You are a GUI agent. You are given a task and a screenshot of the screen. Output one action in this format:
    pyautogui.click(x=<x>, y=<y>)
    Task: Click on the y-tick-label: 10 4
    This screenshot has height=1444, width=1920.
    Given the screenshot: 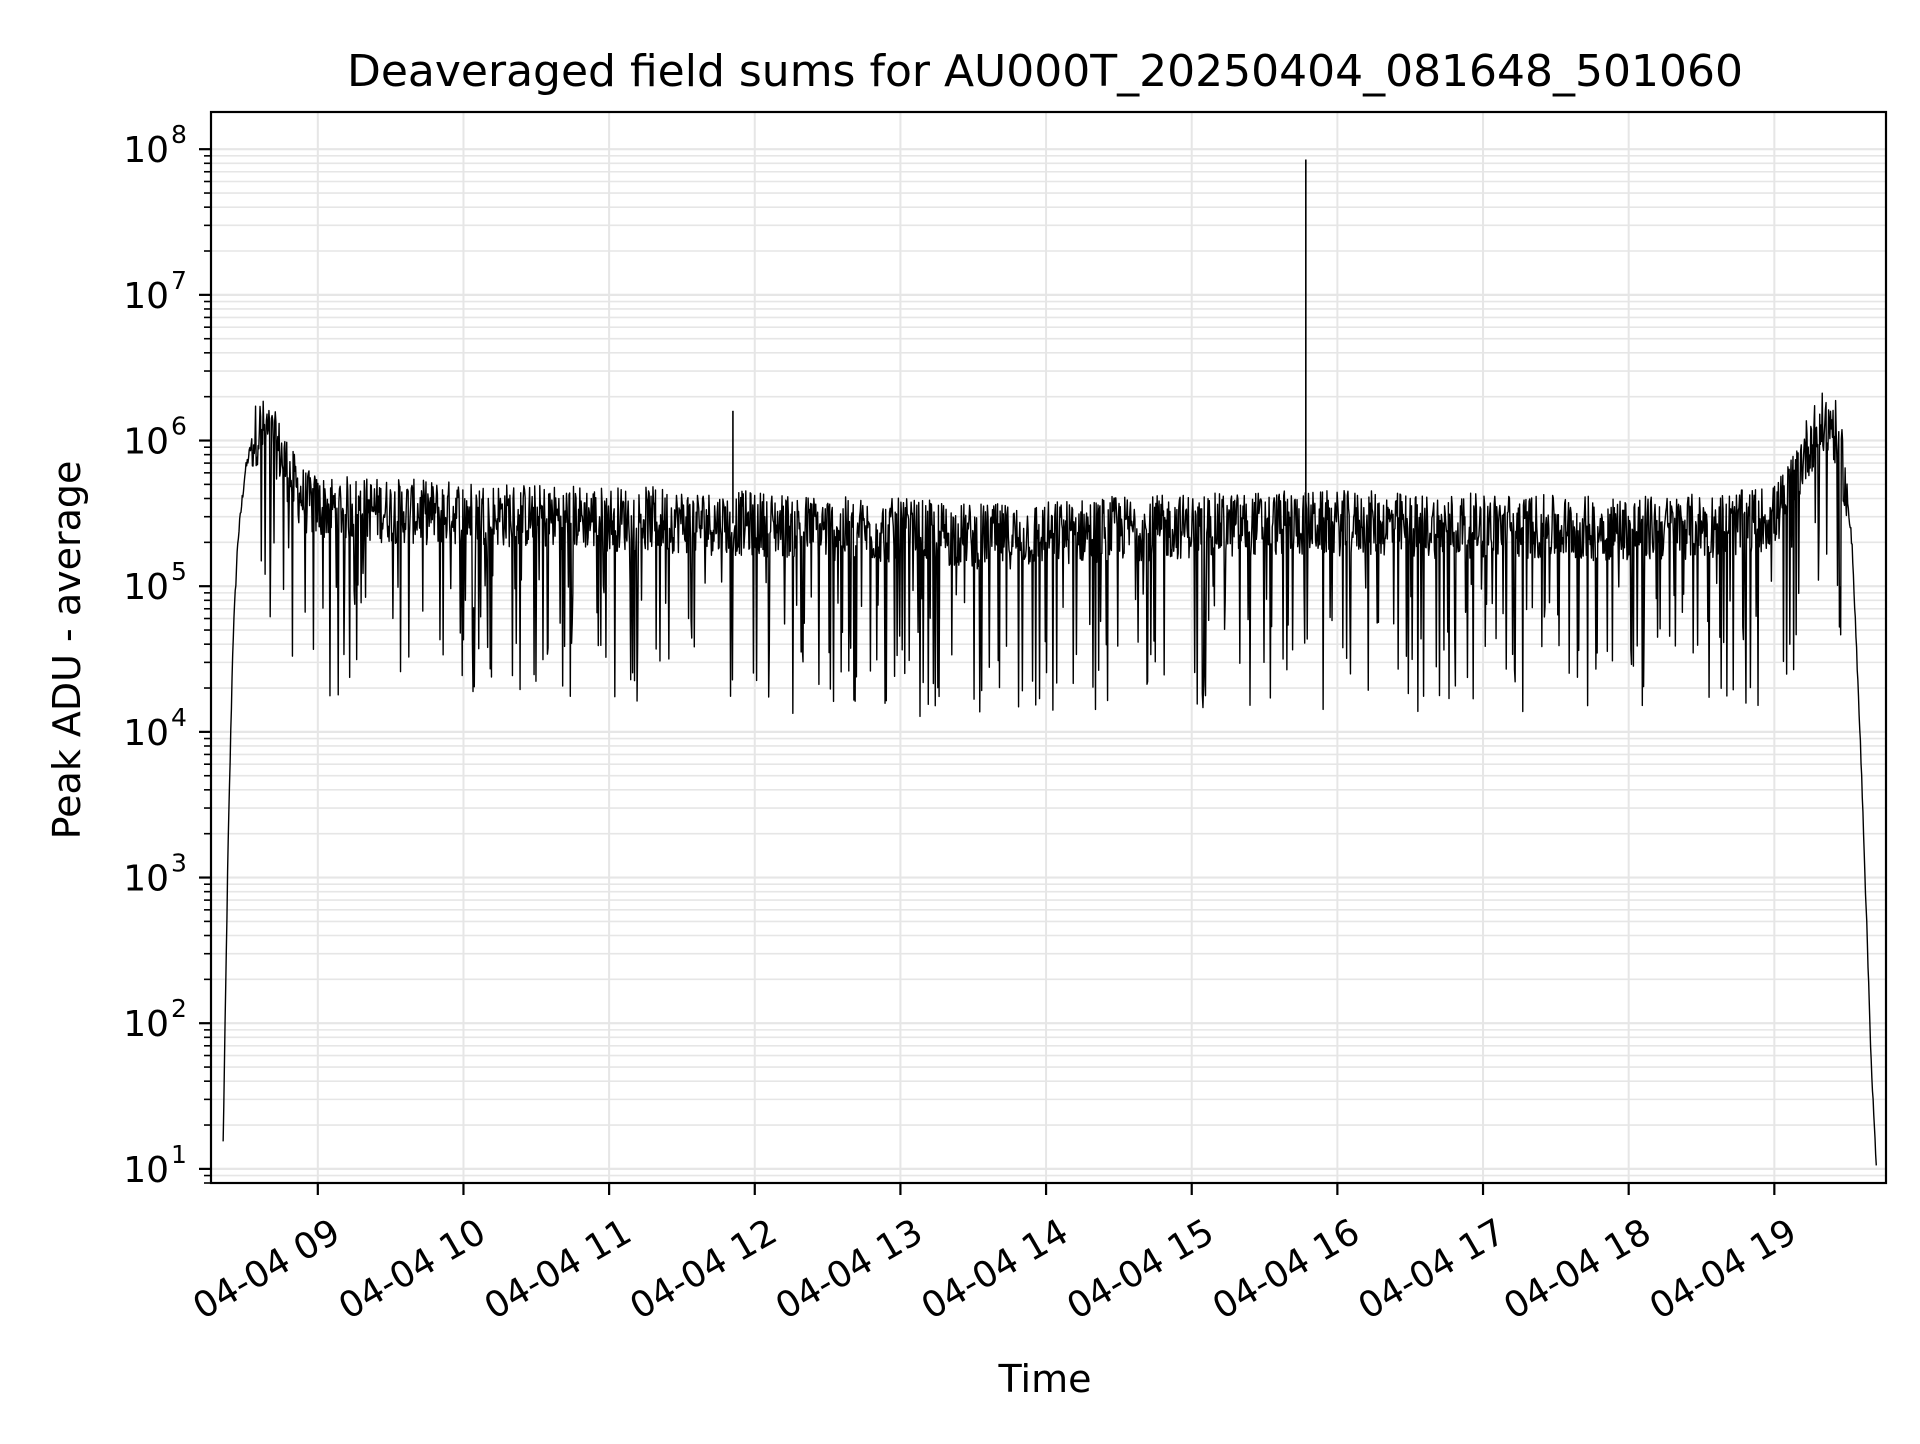 What is the action you would take?
    pyautogui.click(x=155, y=728)
    